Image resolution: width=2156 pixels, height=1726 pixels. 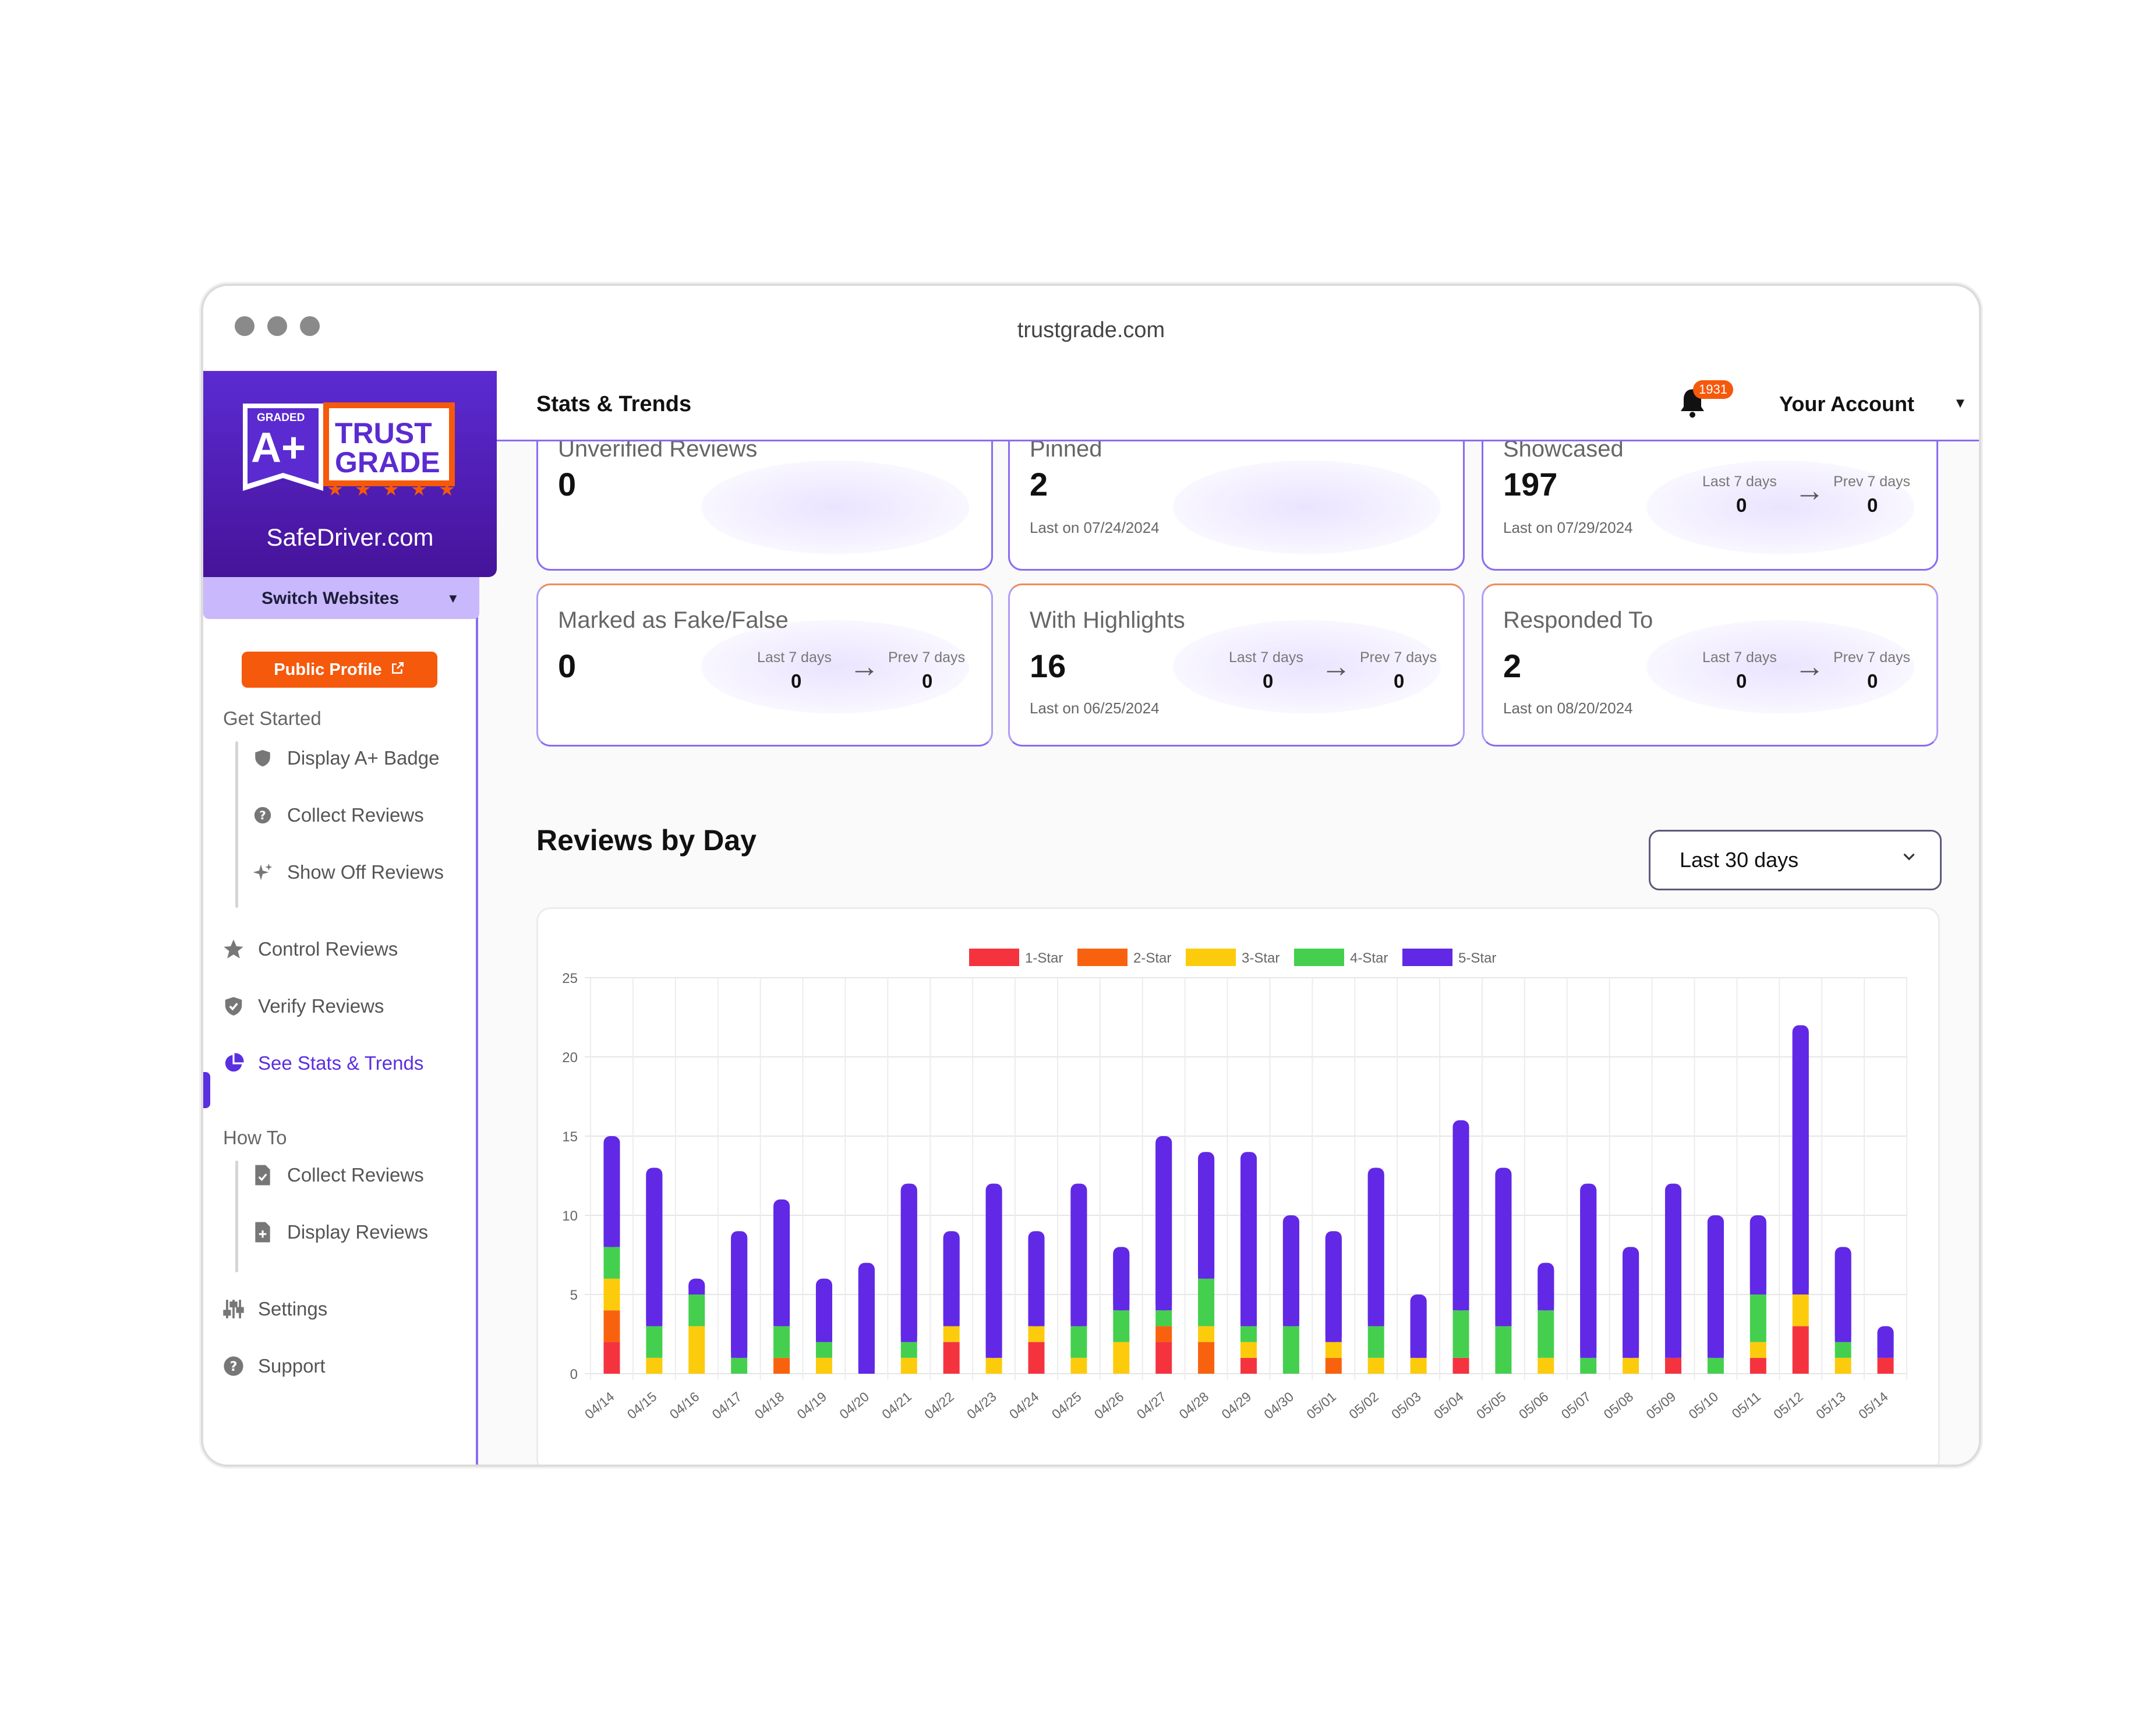 What do you see at coordinates (328, 669) in the screenshot?
I see `public-profile-label: Public Profile` at bounding box center [328, 669].